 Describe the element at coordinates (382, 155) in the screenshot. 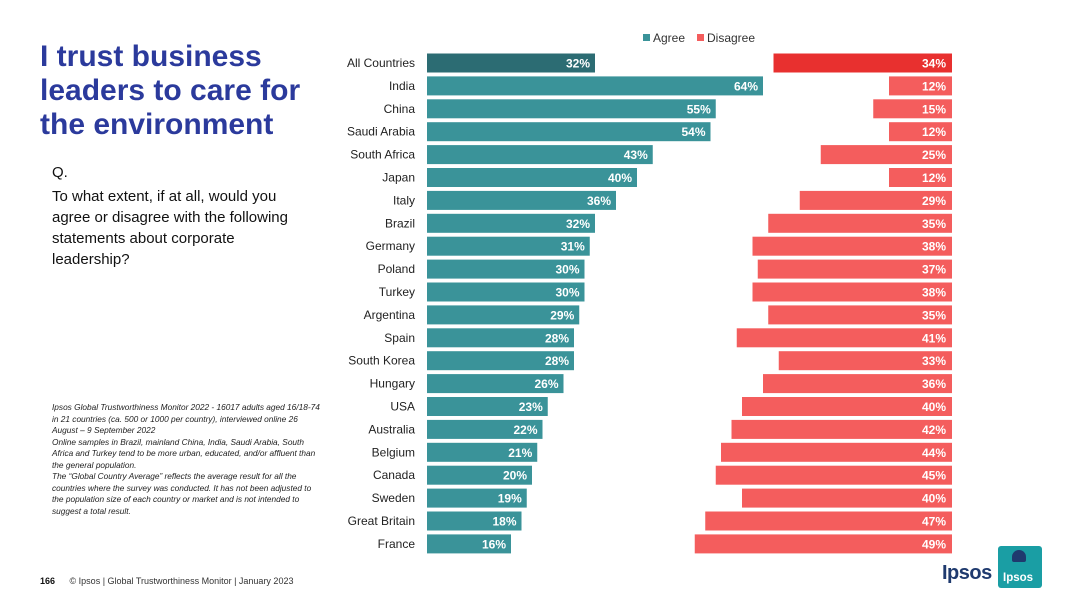

I see `category-label-south-africa: South Africa` at that location.